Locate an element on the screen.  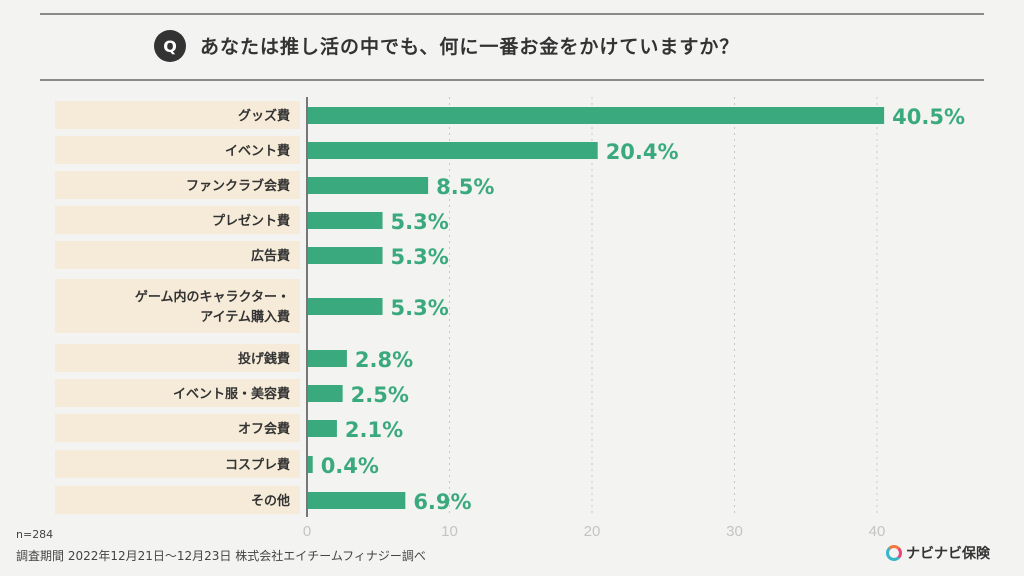
title-top-rule is located at coordinates (512, 14).